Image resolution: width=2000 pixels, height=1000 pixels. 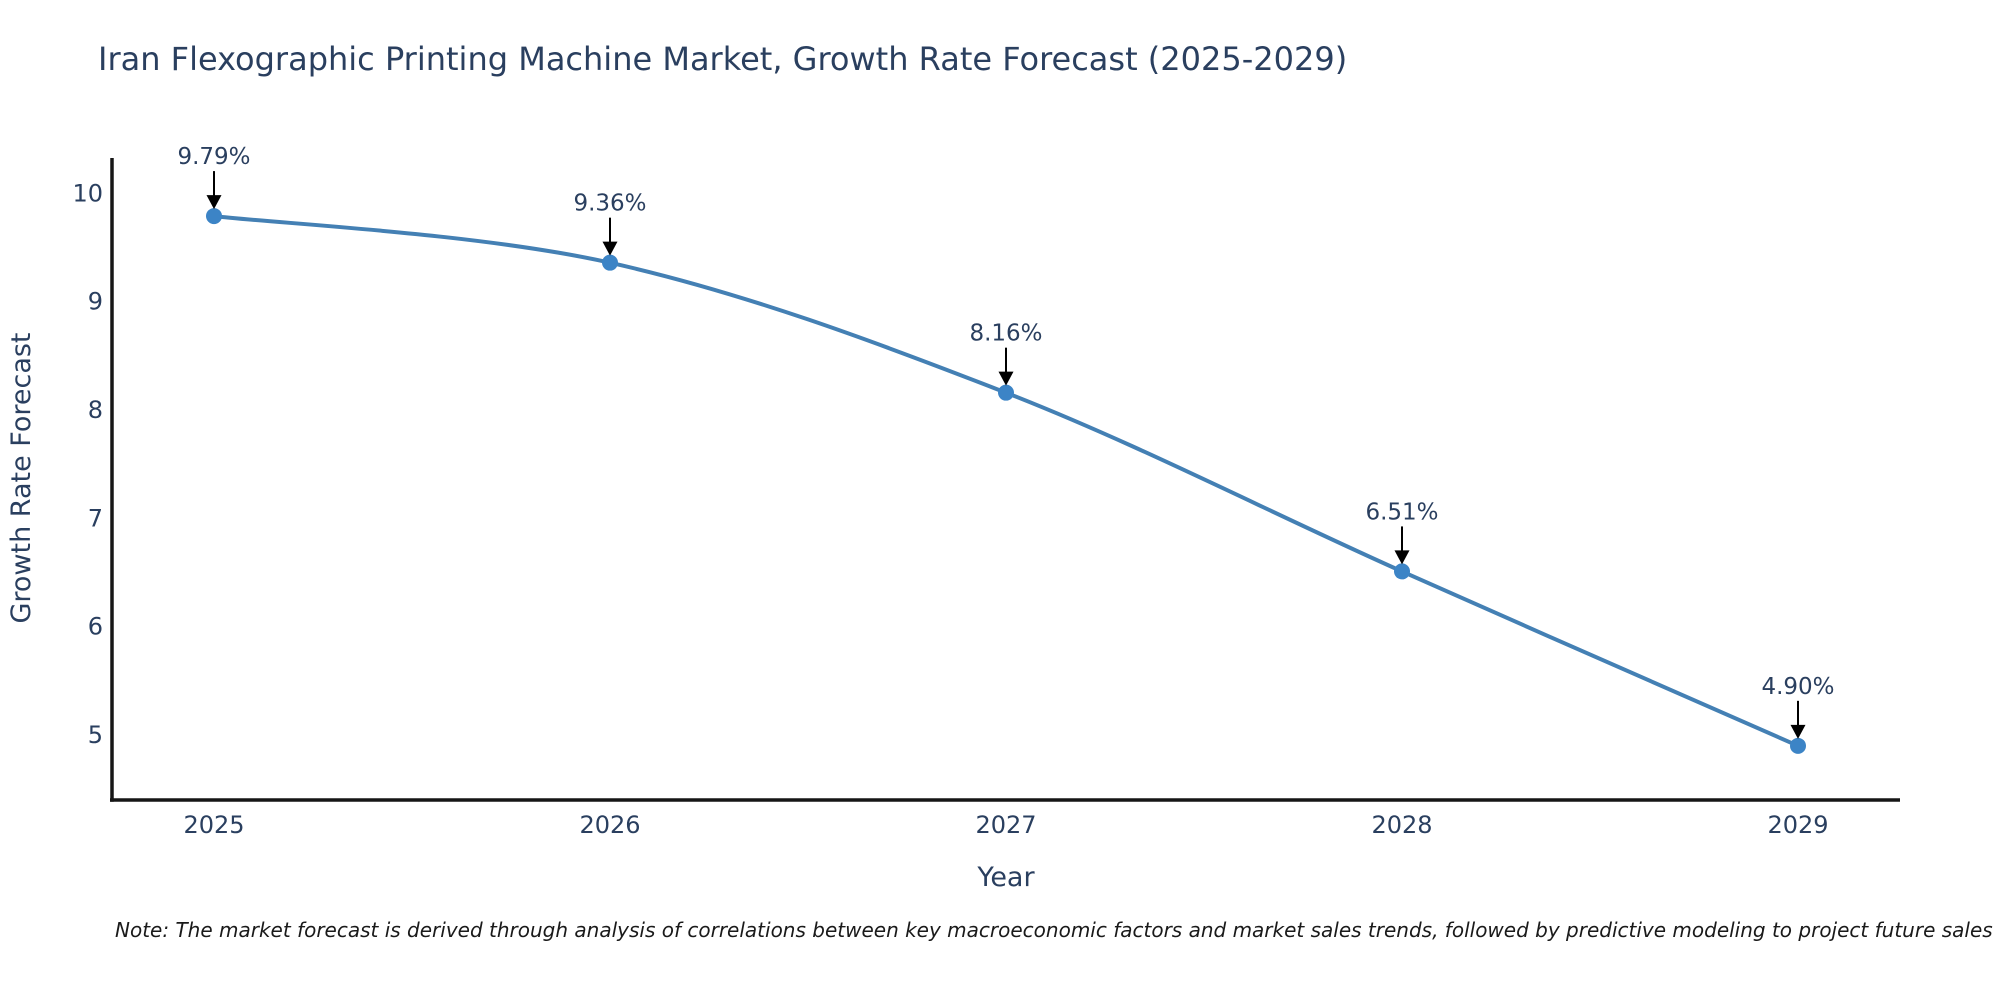 I want to click on y-tick-label: 6, so click(x=95, y=627).